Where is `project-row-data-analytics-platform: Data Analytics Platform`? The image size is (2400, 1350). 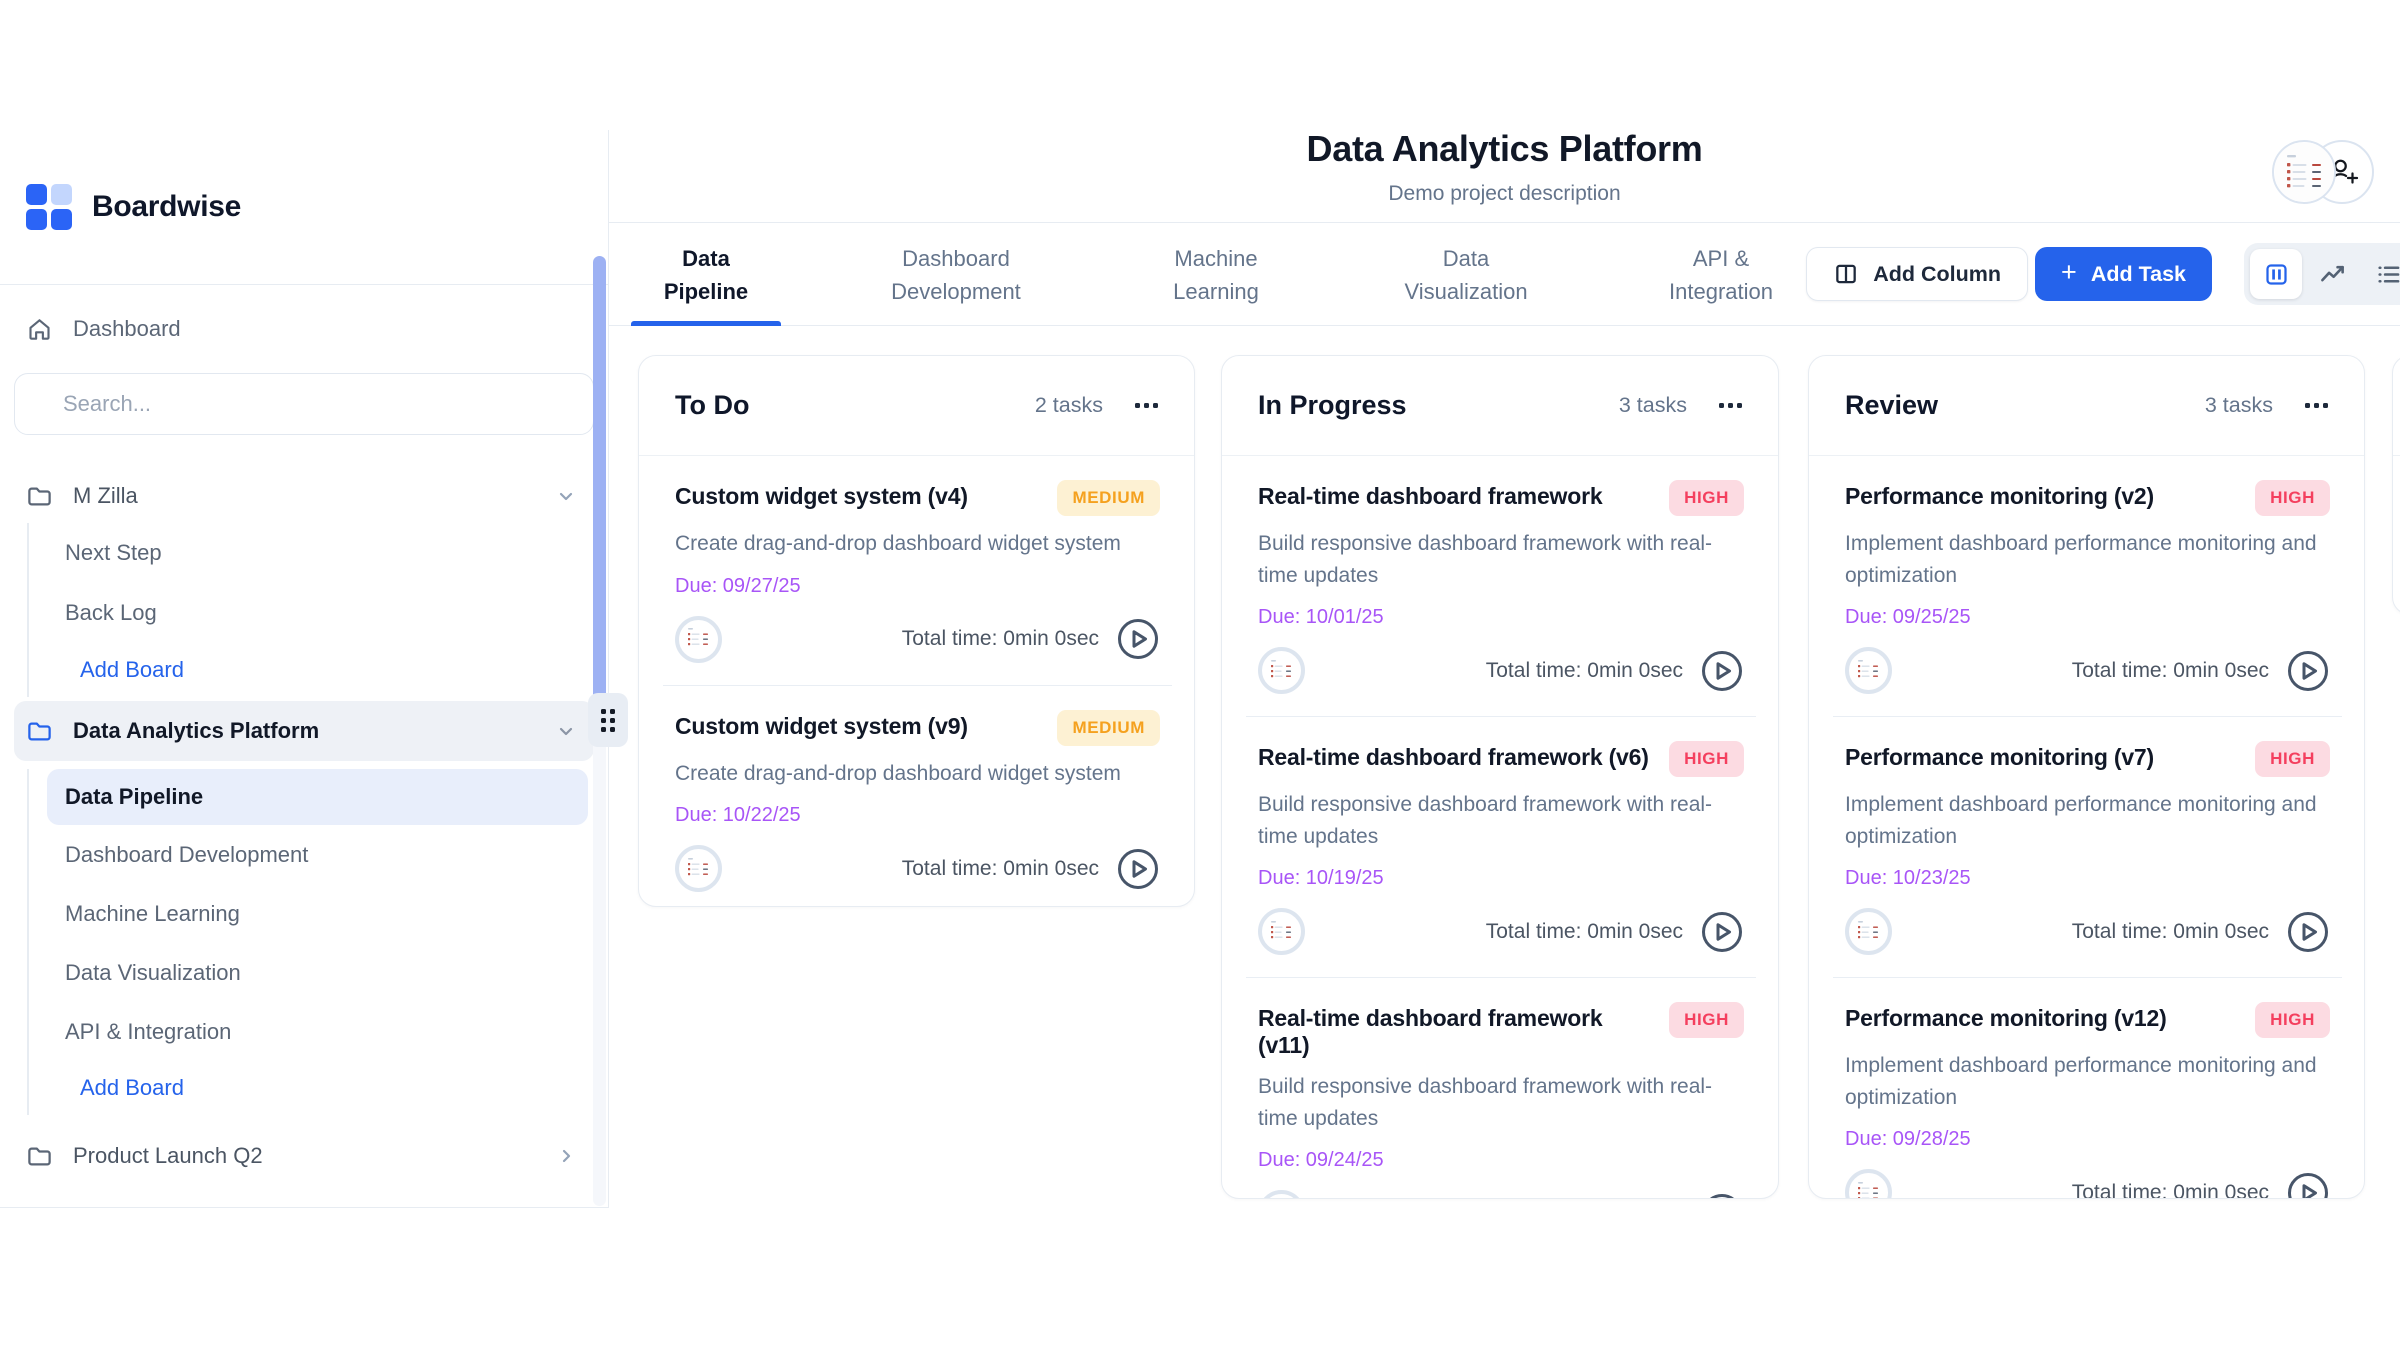 project-row-data-analytics-platform: Data Analytics Platform is located at coordinates (304, 731).